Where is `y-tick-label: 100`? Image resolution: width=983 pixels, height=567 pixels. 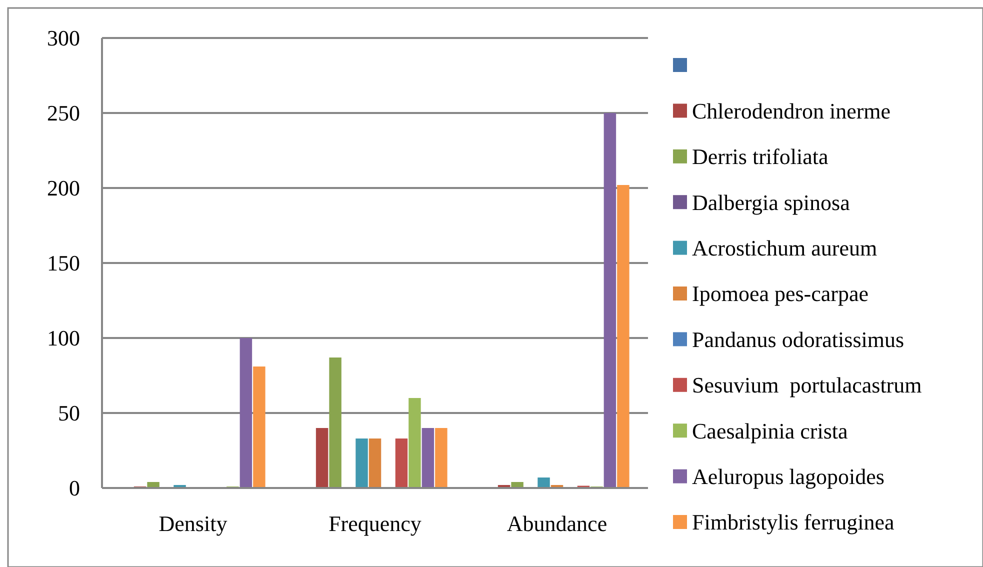
y-tick-label: 100 is located at coordinates (63, 338).